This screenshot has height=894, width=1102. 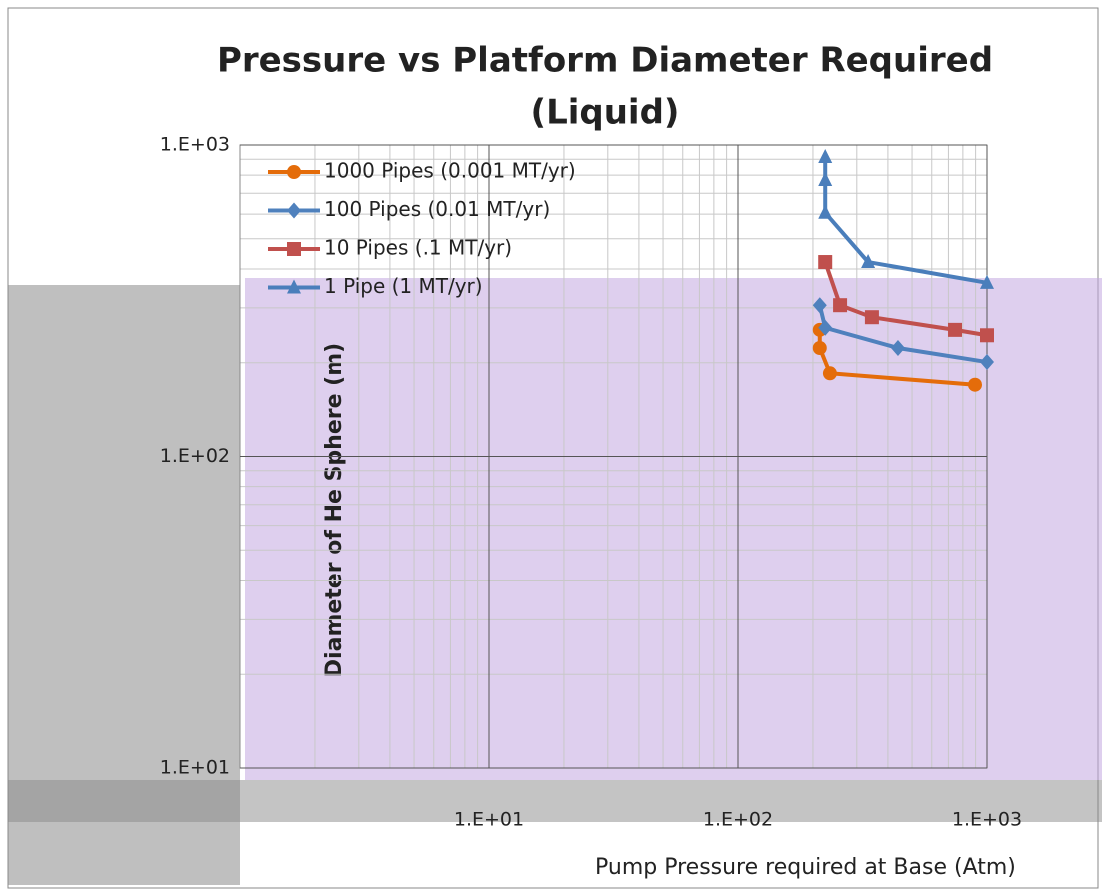 What do you see at coordinates (489, 820) in the screenshot?
I see `x-tick-label: 1.E+01` at bounding box center [489, 820].